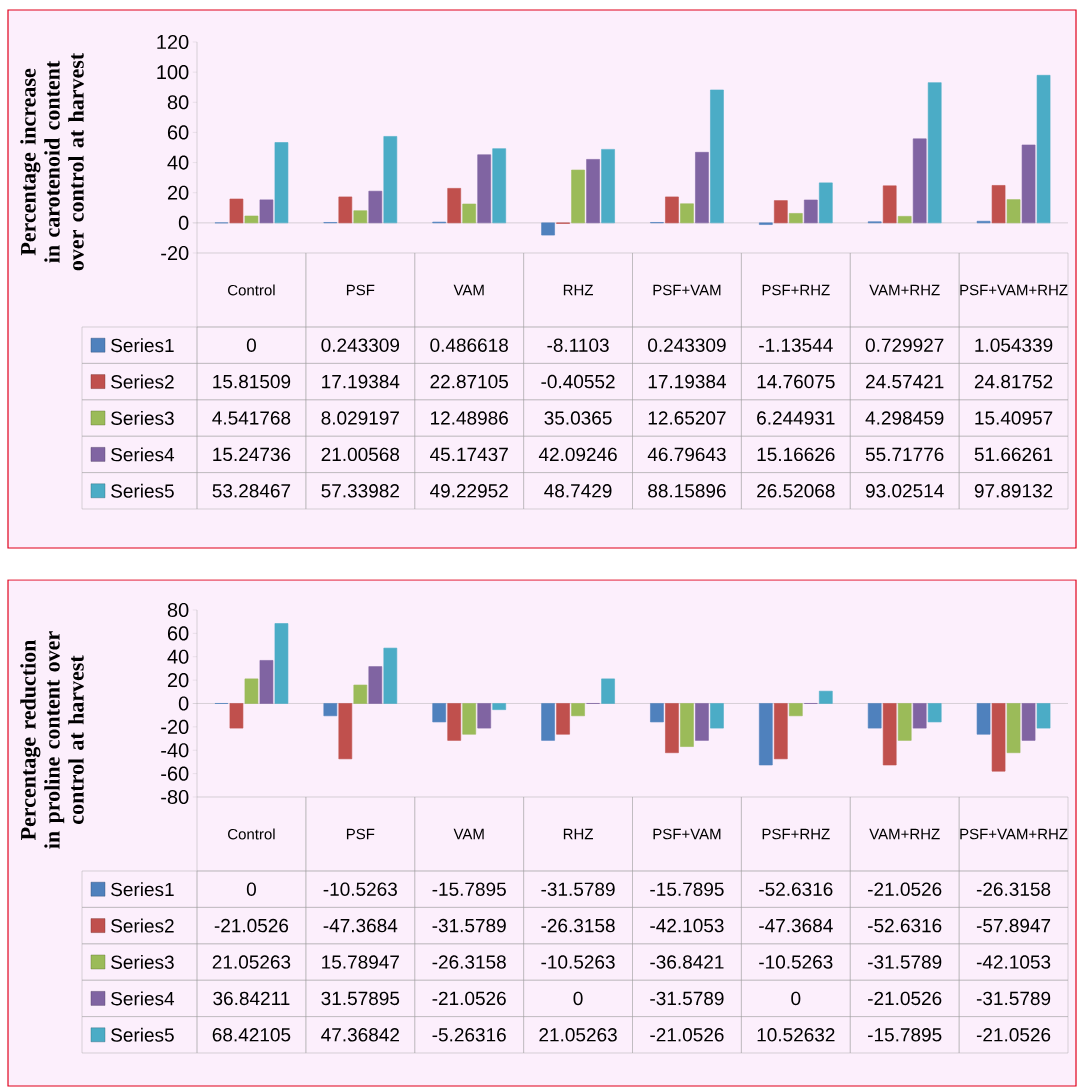  What do you see at coordinates (52, 740) in the screenshot?
I see `y-axis-title: Percentage reduction in proline content over control at harvest` at bounding box center [52, 740].